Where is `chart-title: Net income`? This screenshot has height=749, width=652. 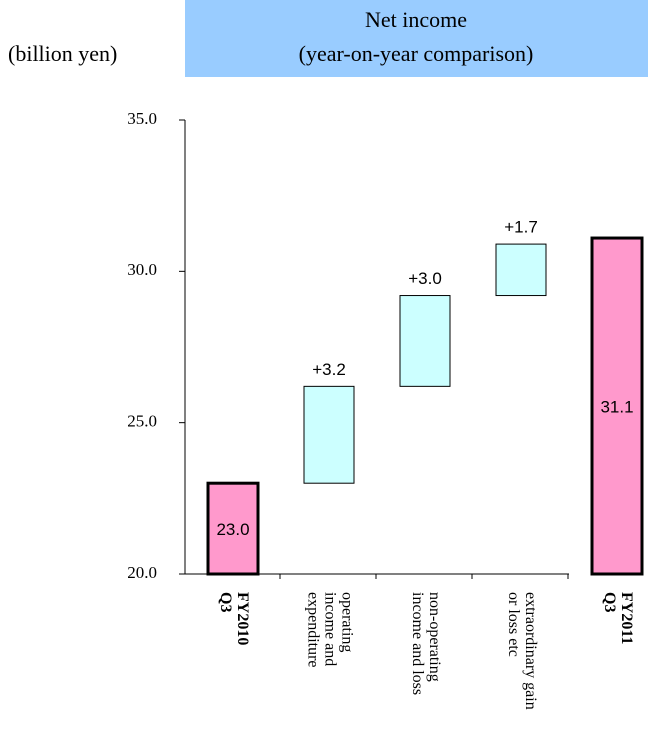 chart-title: Net income is located at coordinates (416, 19).